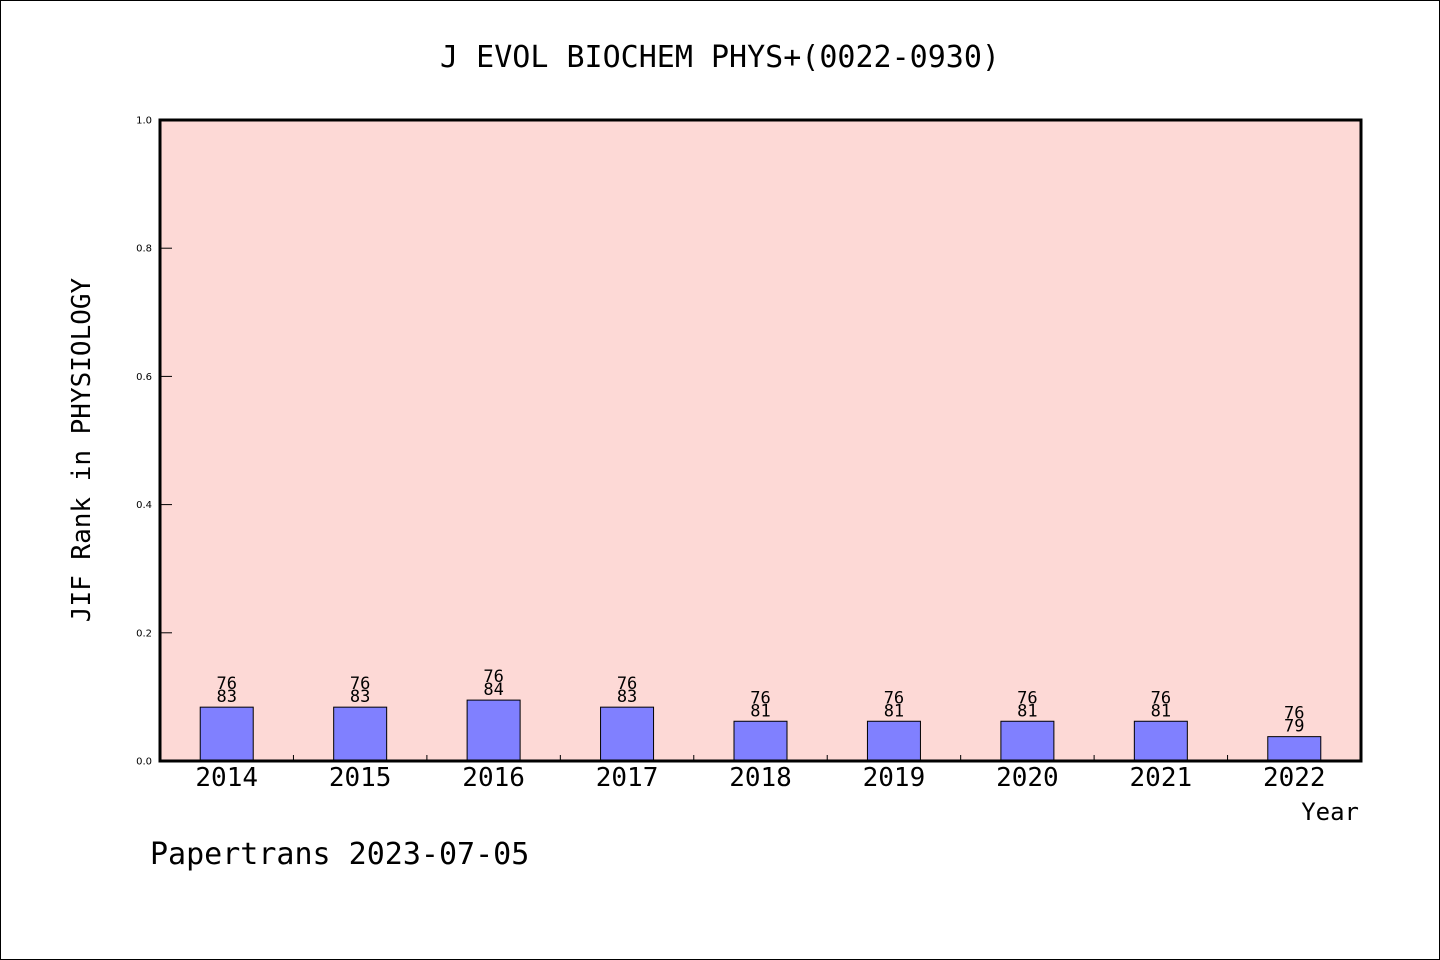 The width and height of the screenshot is (1440, 960). I want to click on x-tick-label: 2016, so click(493, 778).